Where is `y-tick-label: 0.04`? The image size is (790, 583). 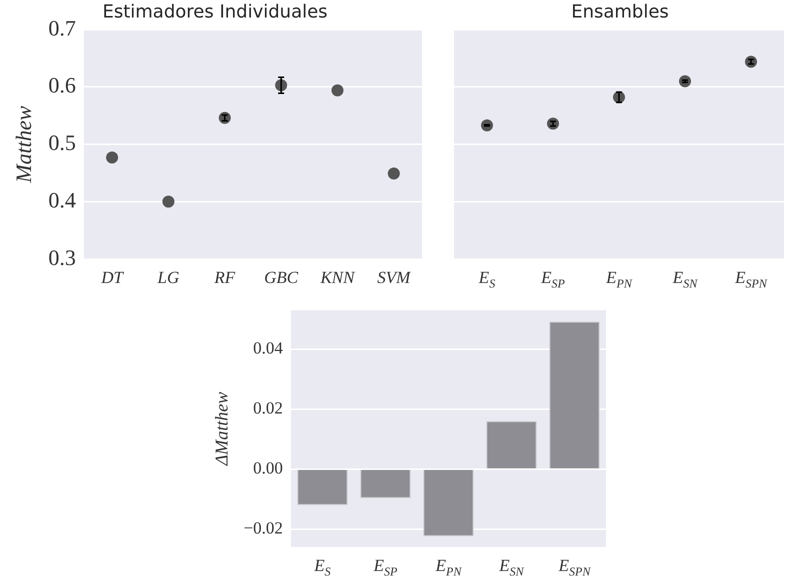 y-tick-label: 0.04 is located at coordinates (268, 348).